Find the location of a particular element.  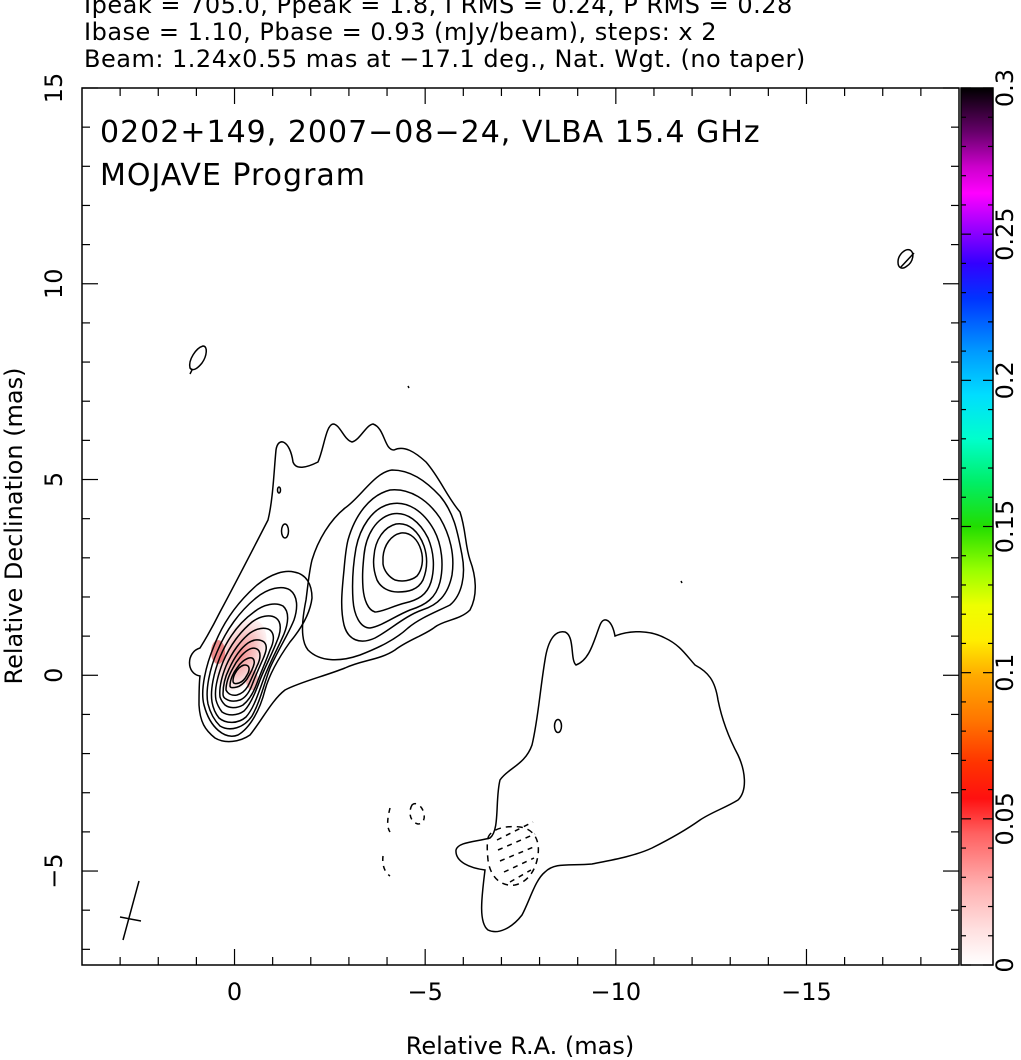

x-axis-title: Relative R.A. (mas) is located at coordinates (520, 1046).